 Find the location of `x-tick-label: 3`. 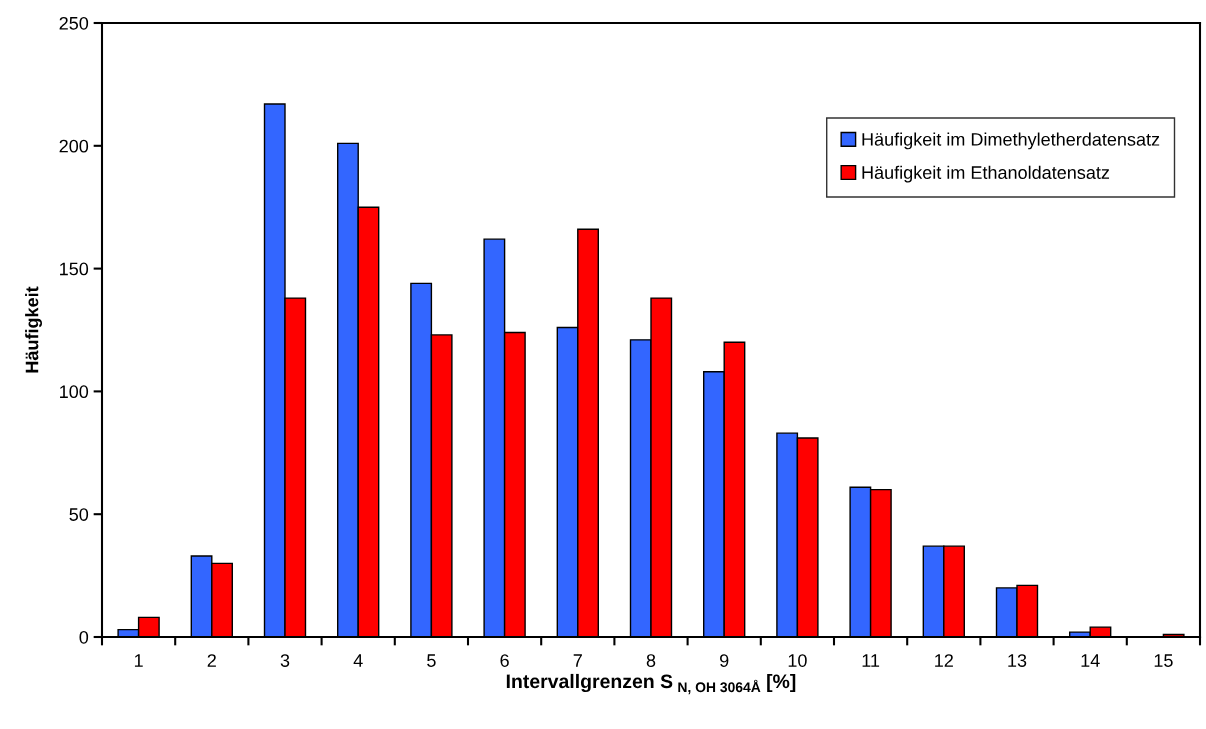

x-tick-label: 3 is located at coordinates (285, 660).